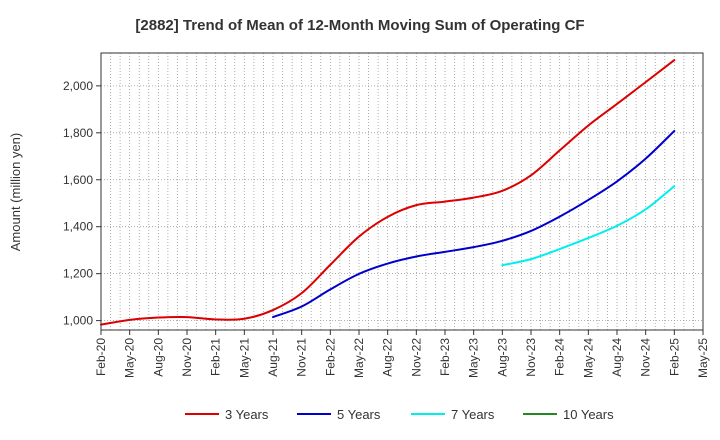  I want to click on x-tick-label: May-23, so click(474, 358).